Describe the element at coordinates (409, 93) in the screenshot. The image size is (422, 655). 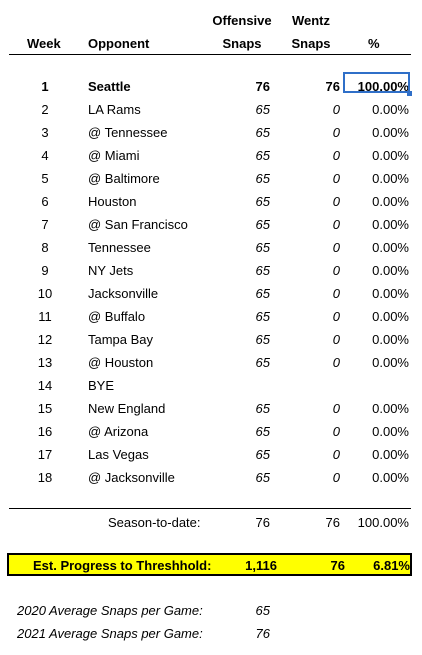
I see `fill-handle` at that location.